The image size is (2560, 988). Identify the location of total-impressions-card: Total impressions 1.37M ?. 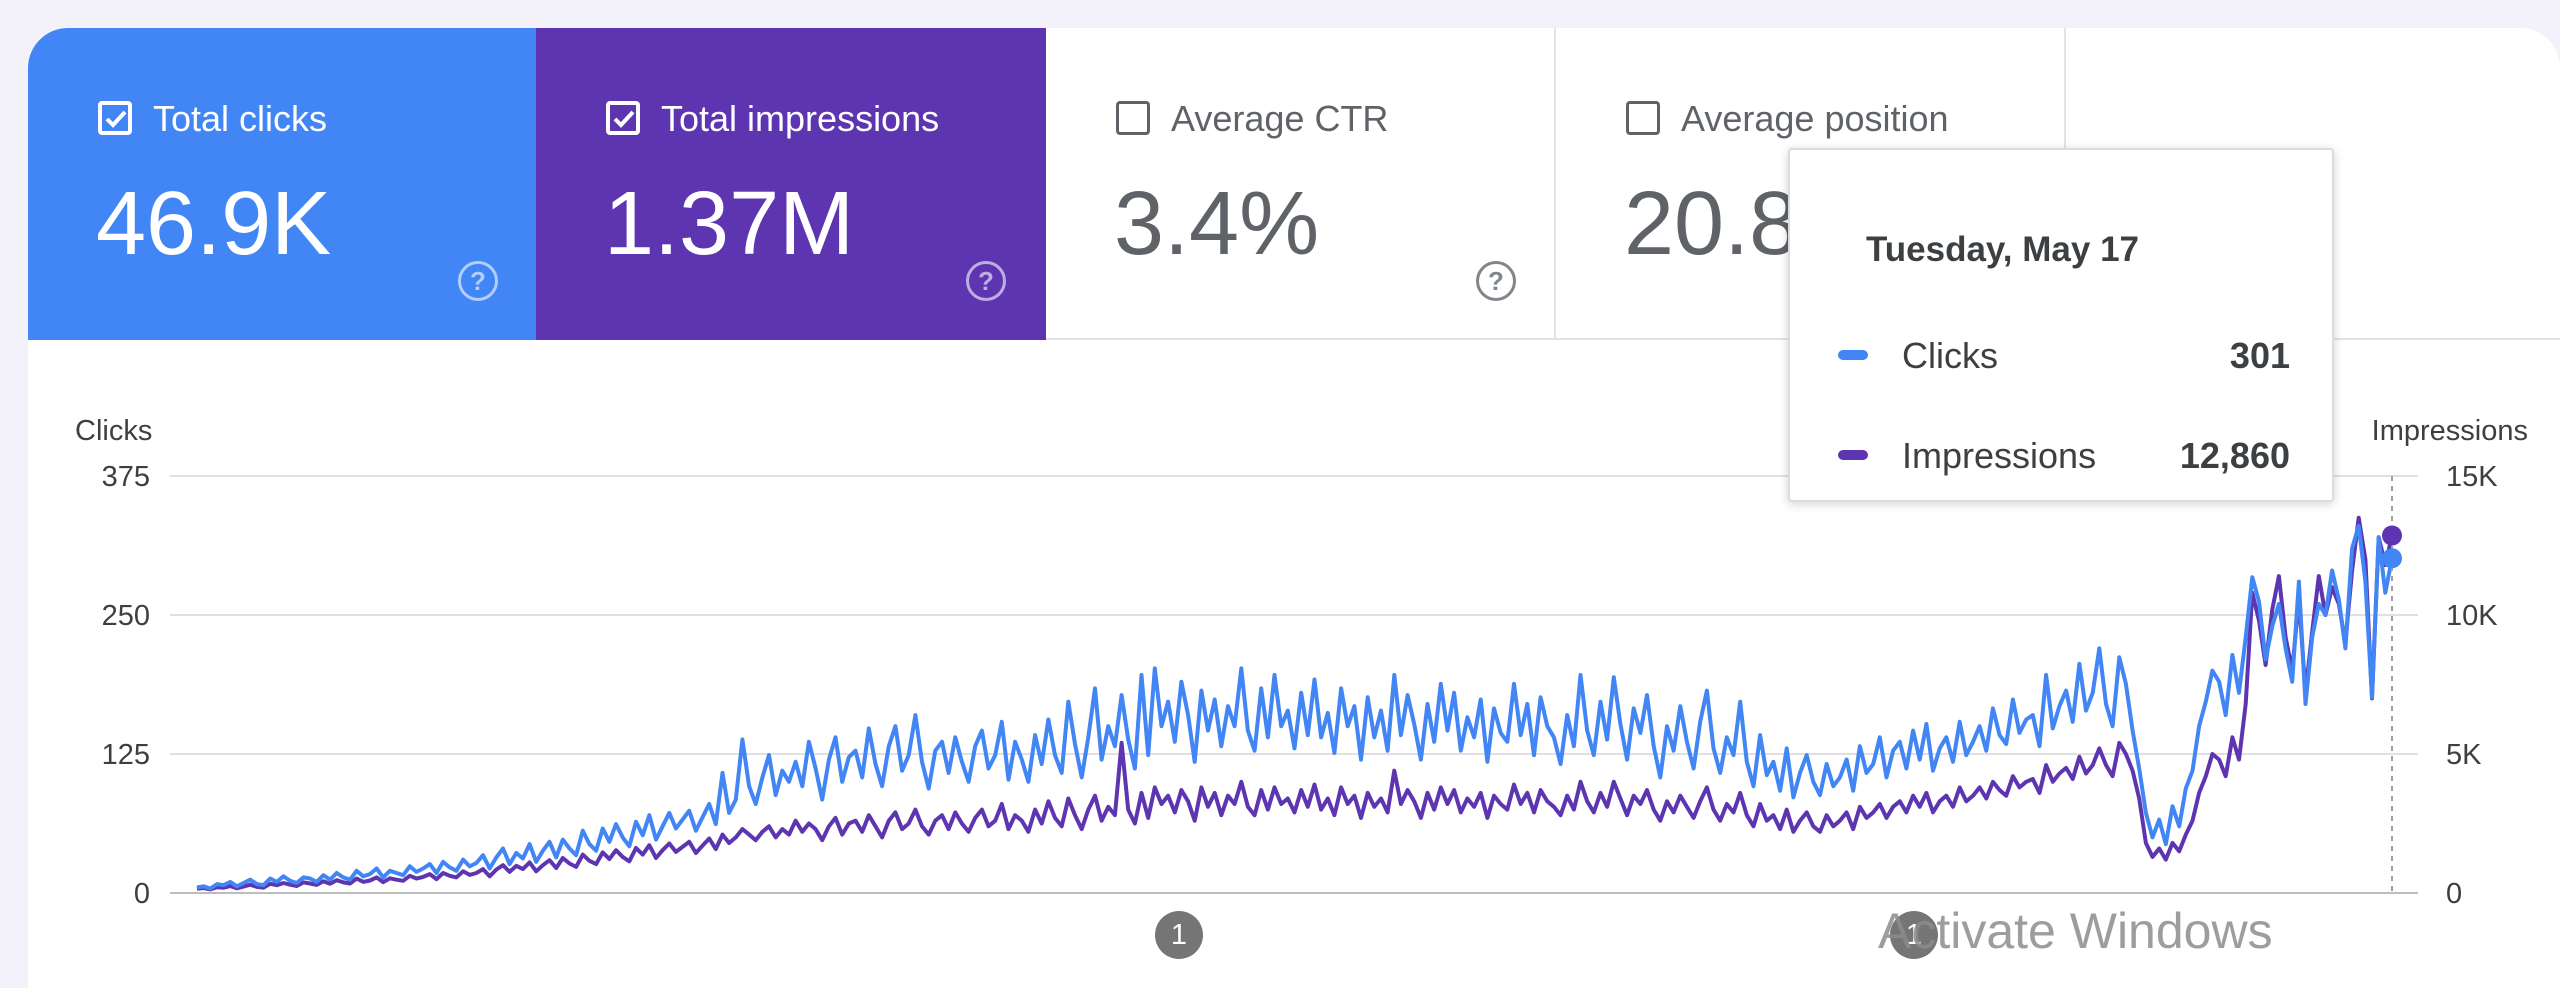
(791, 184).